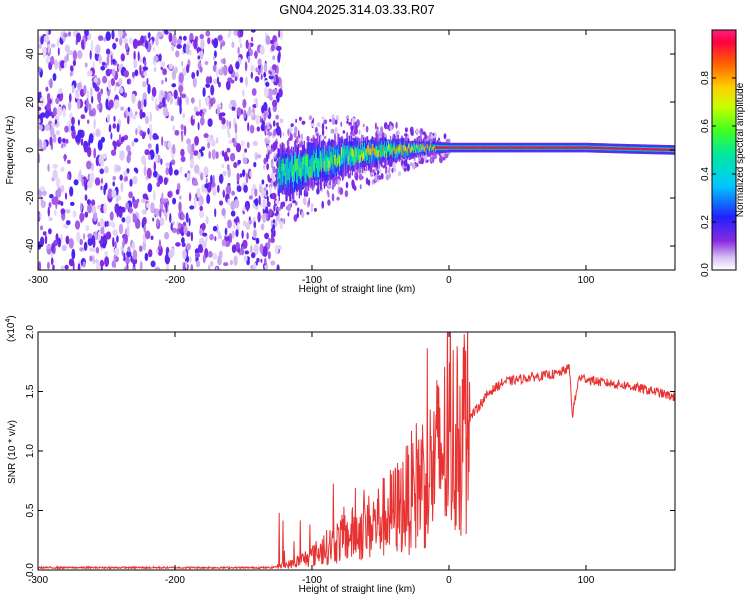  Describe the element at coordinates (11, 328) in the screenshot. I see `svg-text: (x104)` at that location.